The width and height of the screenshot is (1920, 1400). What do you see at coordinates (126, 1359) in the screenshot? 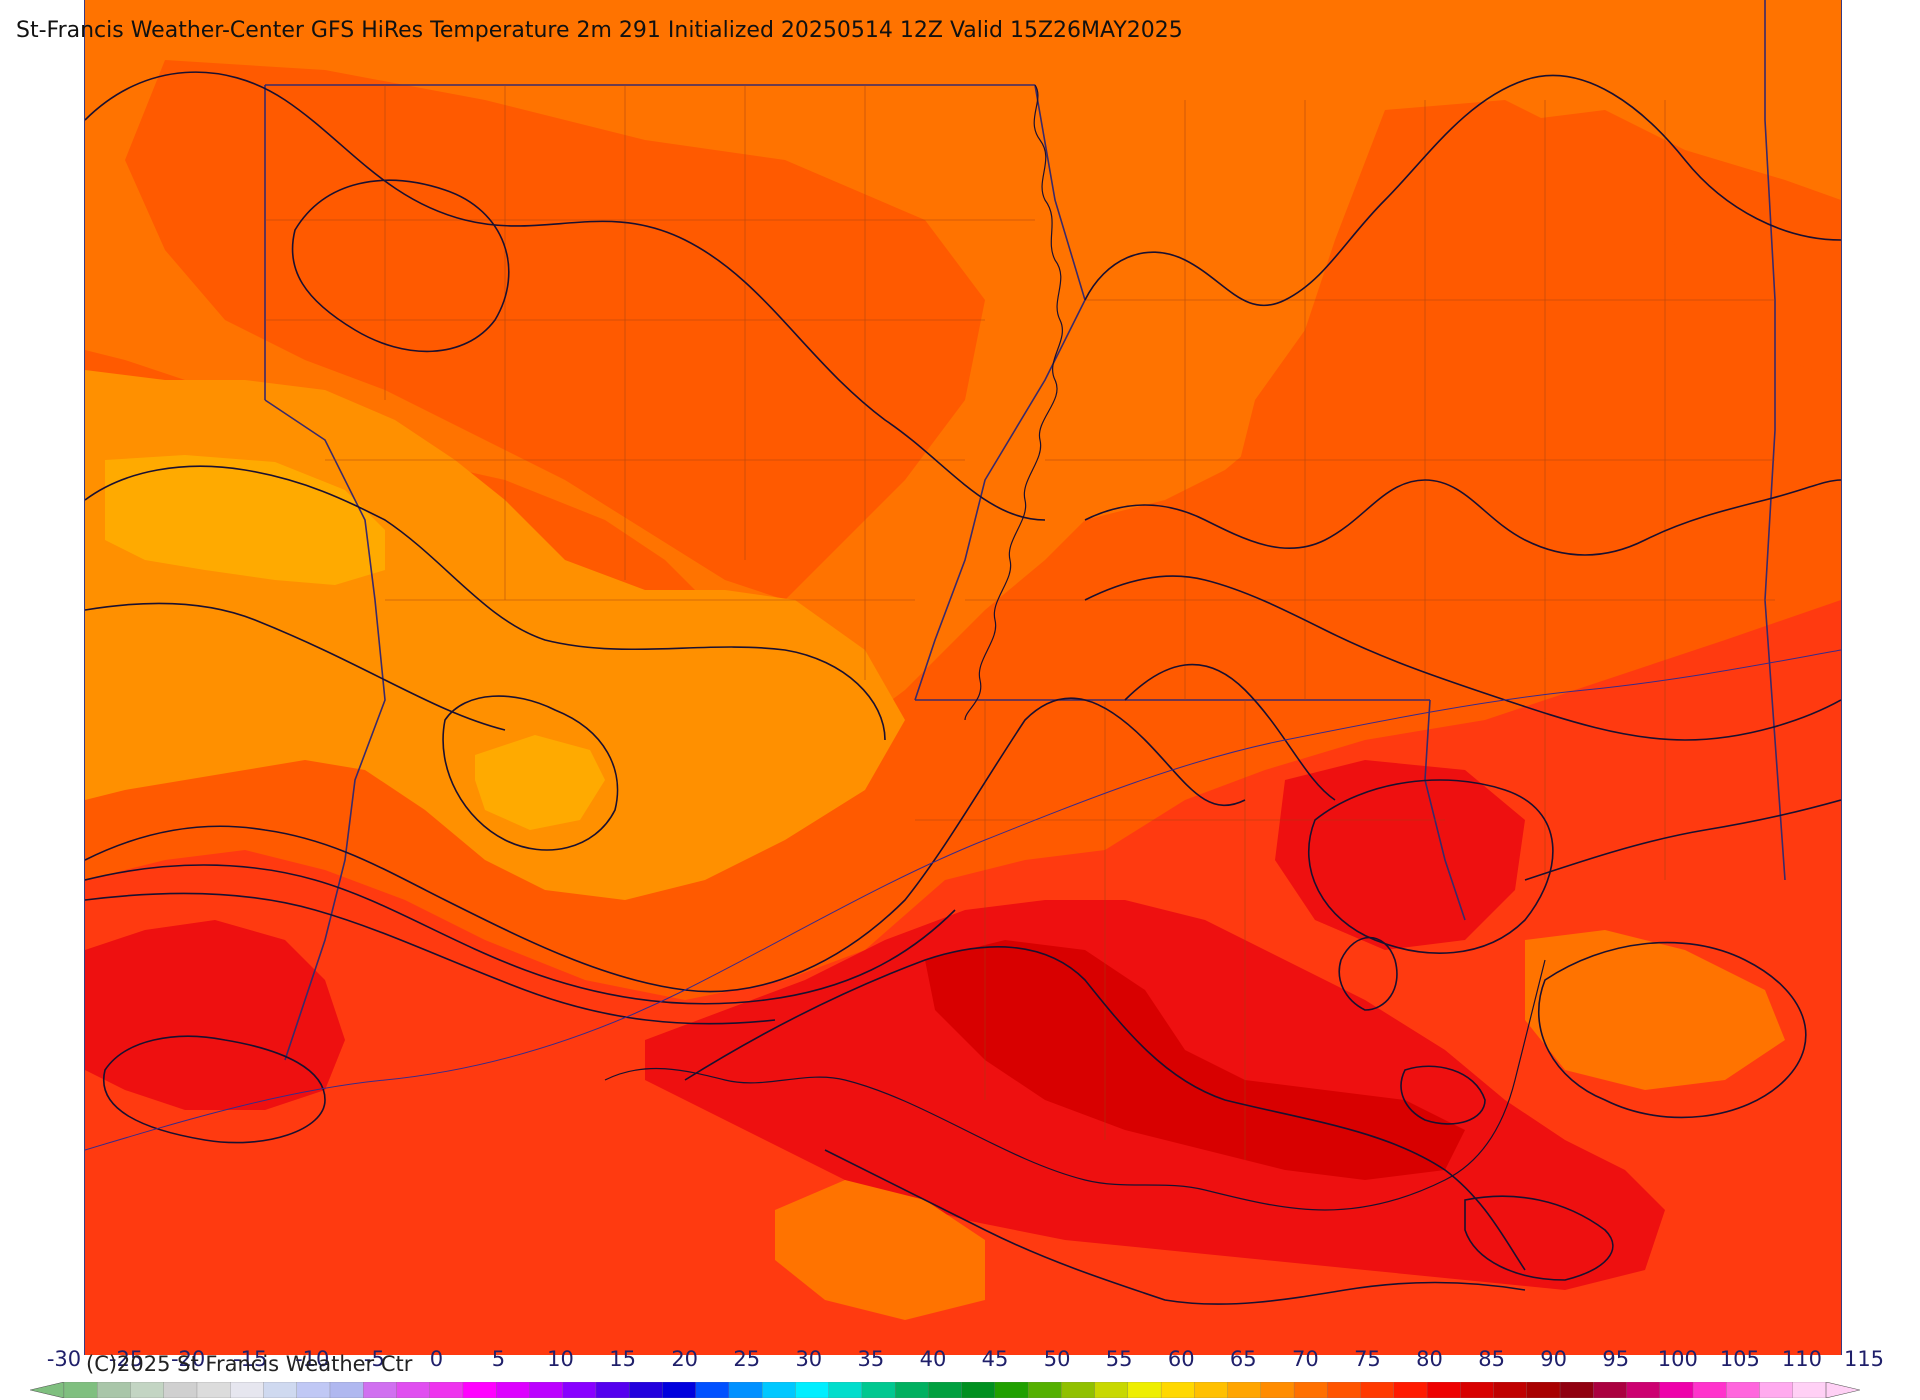
I see `colorbar-tick-label: -25` at bounding box center [126, 1359].